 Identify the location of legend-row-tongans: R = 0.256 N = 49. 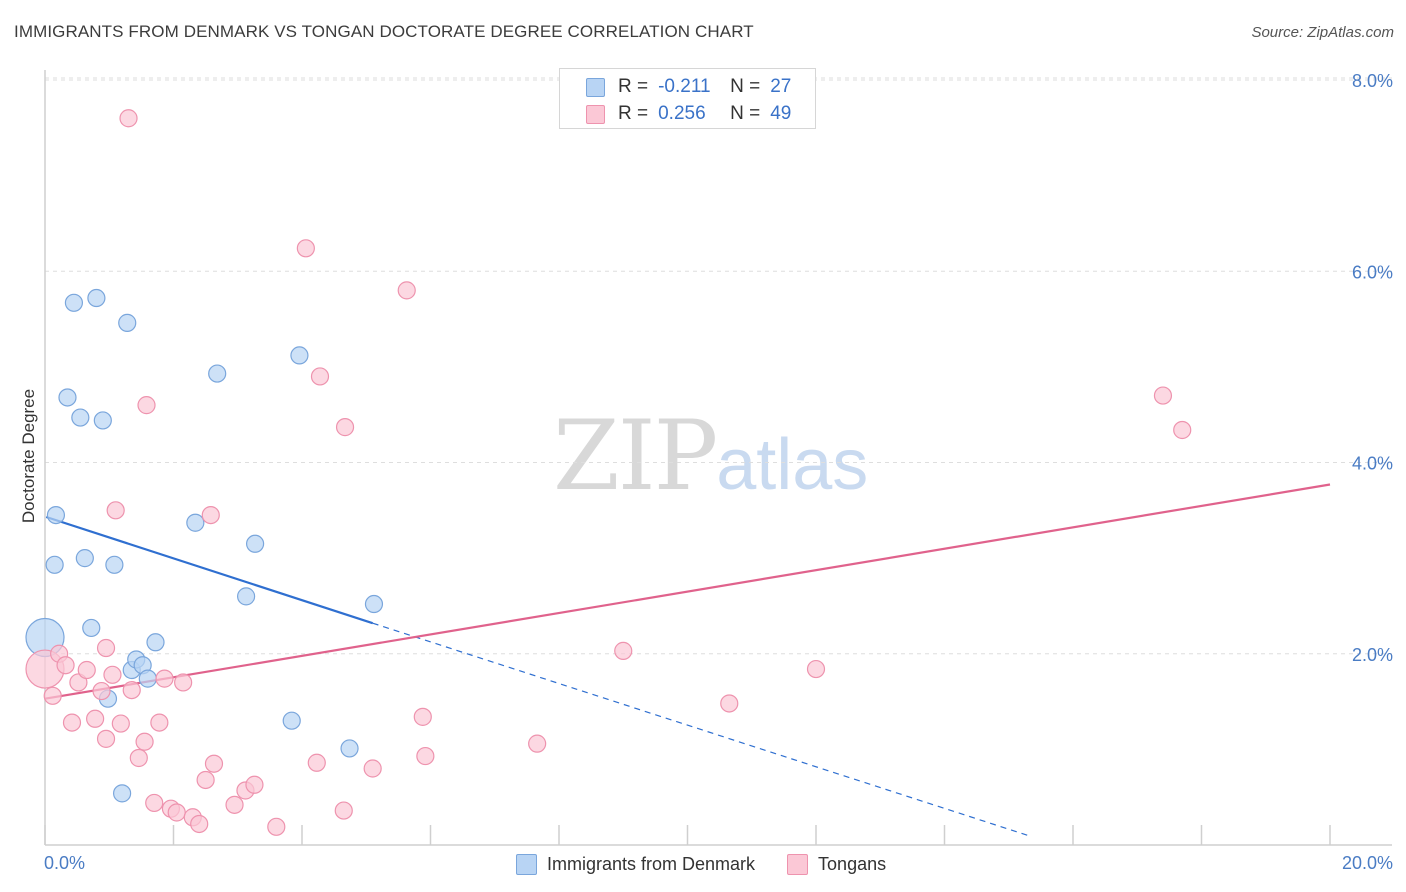
(688, 114).